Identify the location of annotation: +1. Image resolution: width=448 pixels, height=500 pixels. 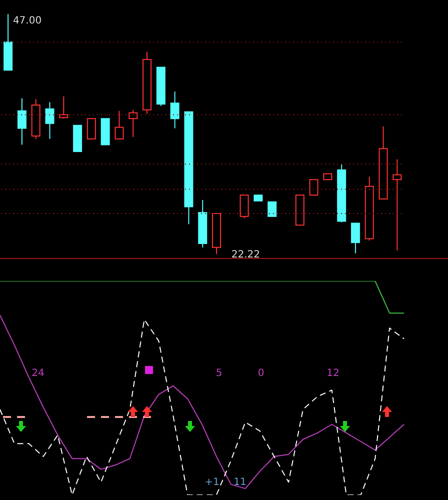
(212, 482).